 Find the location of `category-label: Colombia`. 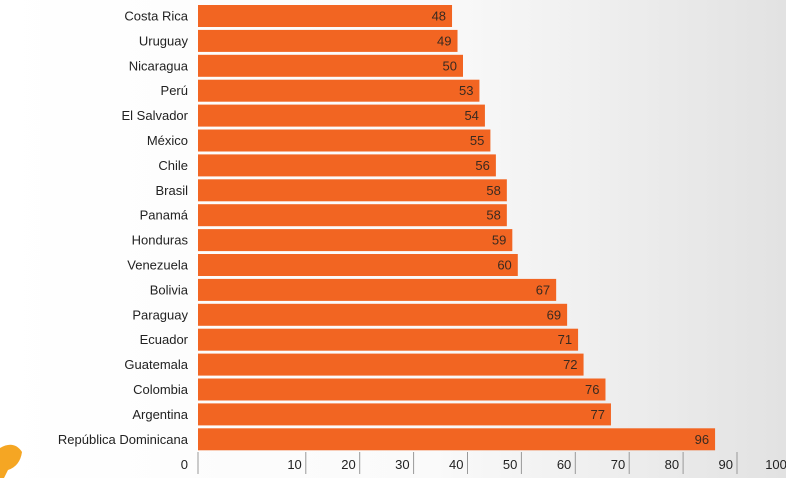

category-label: Colombia is located at coordinates (161, 389).